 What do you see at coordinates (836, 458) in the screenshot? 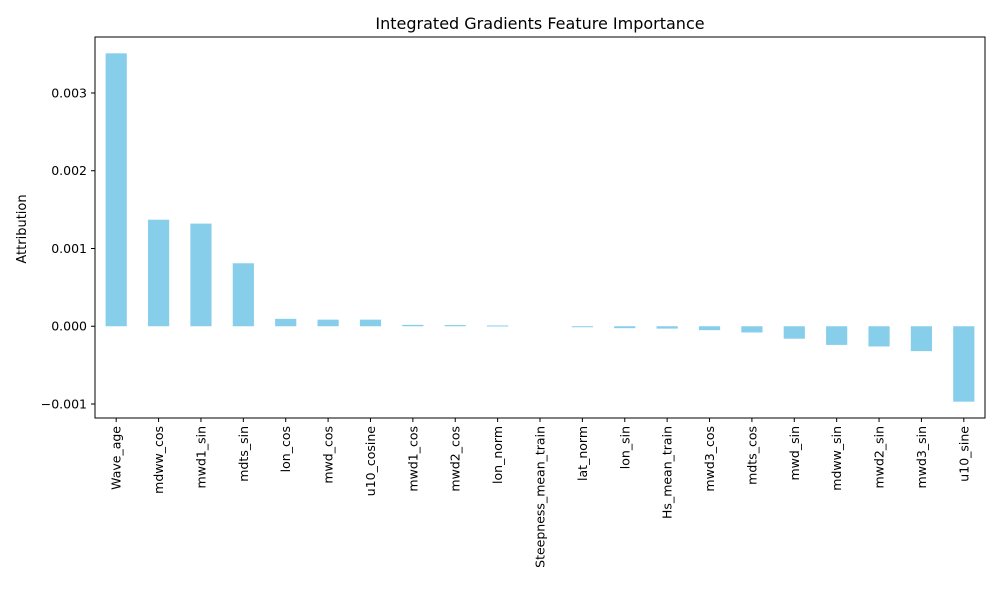
I see `x-tick-label: mdww_sin` at bounding box center [836, 458].